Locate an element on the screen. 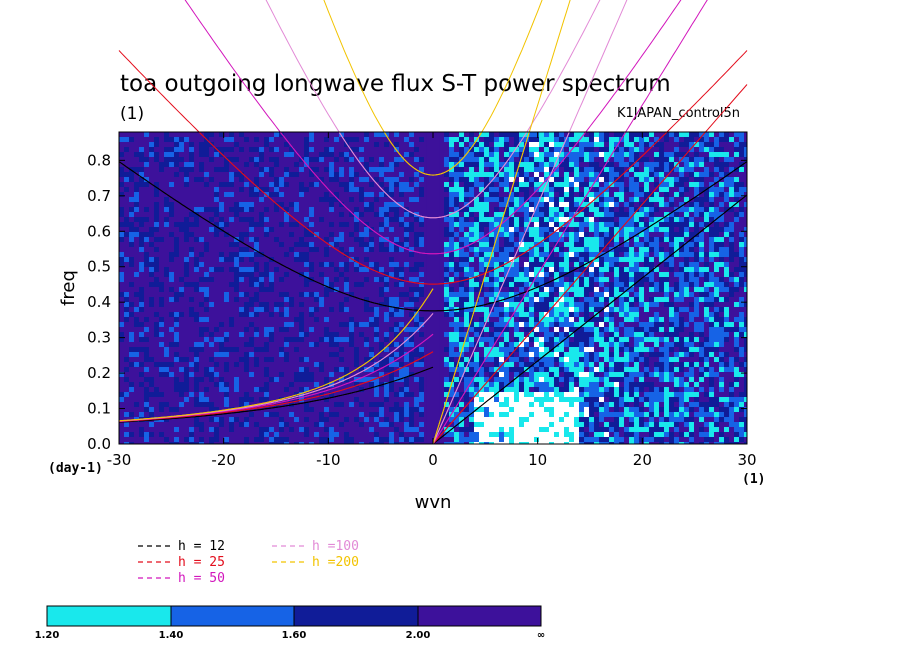 This screenshot has height=654, width=904. x-tick-label: 0 is located at coordinates (433, 460).